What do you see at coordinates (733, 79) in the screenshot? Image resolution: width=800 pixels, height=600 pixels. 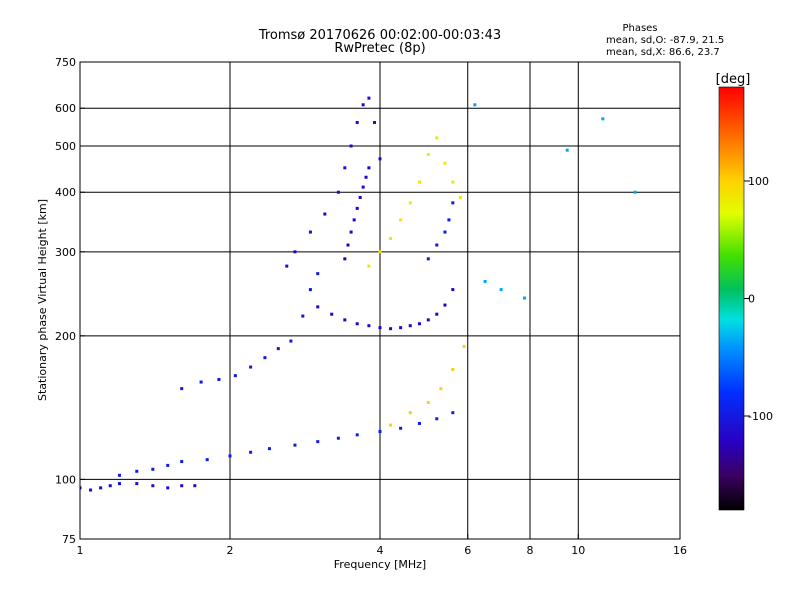 I see `colorbar-label: [deg]` at bounding box center [733, 79].